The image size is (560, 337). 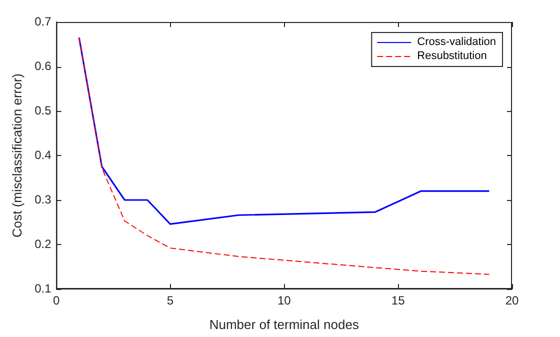 I want to click on y-tick-label: 0.3, so click(x=43, y=199).